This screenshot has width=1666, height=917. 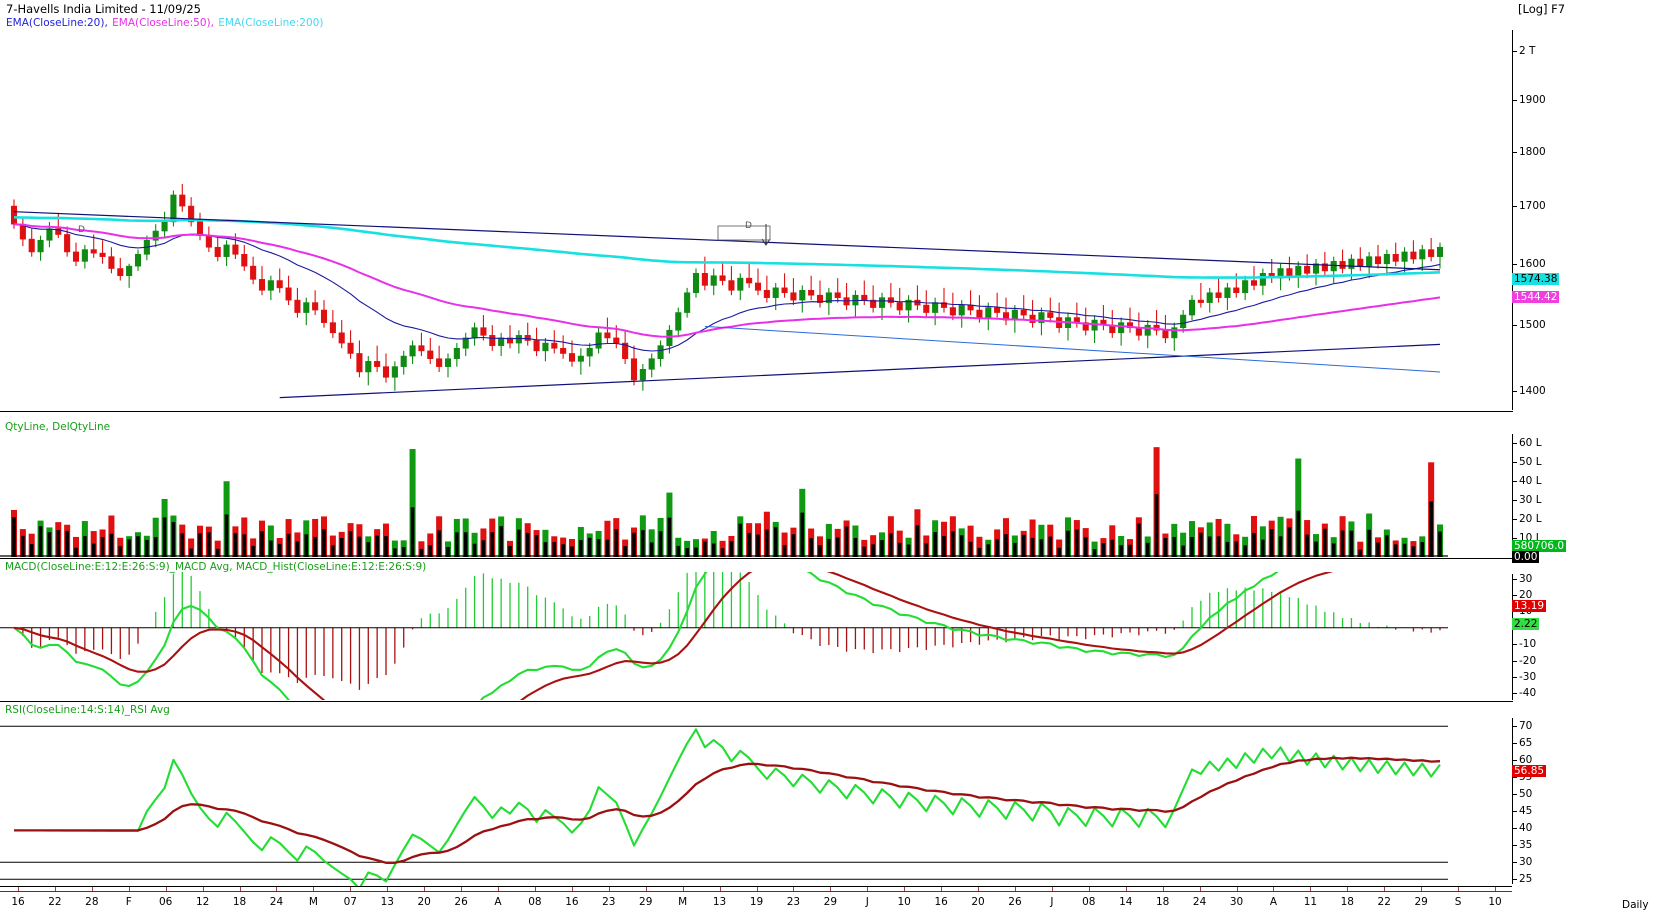 I want to click on date-tick-label: S, so click(x=1458, y=902).